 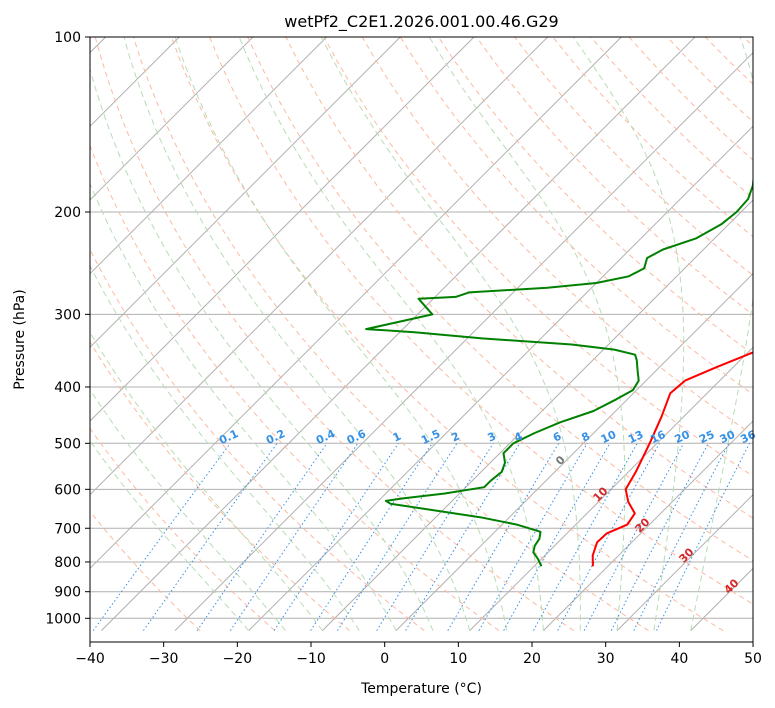 What do you see at coordinates (275, 437) in the screenshot?
I see `mixing-ratio-label: 0.2` at bounding box center [275, 437].